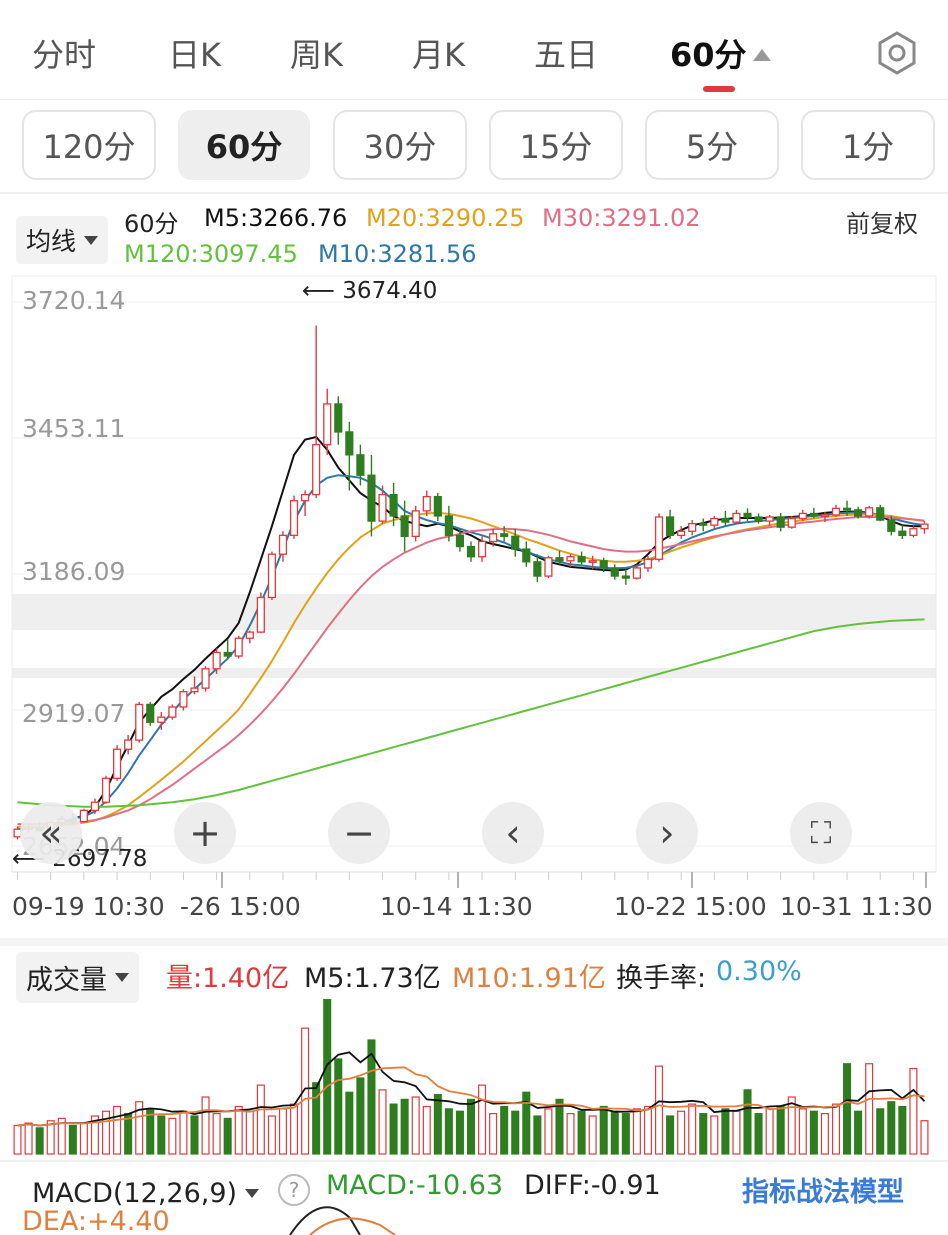  What do you see at coordinates (146, 1193) in the screenshot?
I see `macd-indicator-select: MACD(12,26,9)` at bounding box center [146, 1193].